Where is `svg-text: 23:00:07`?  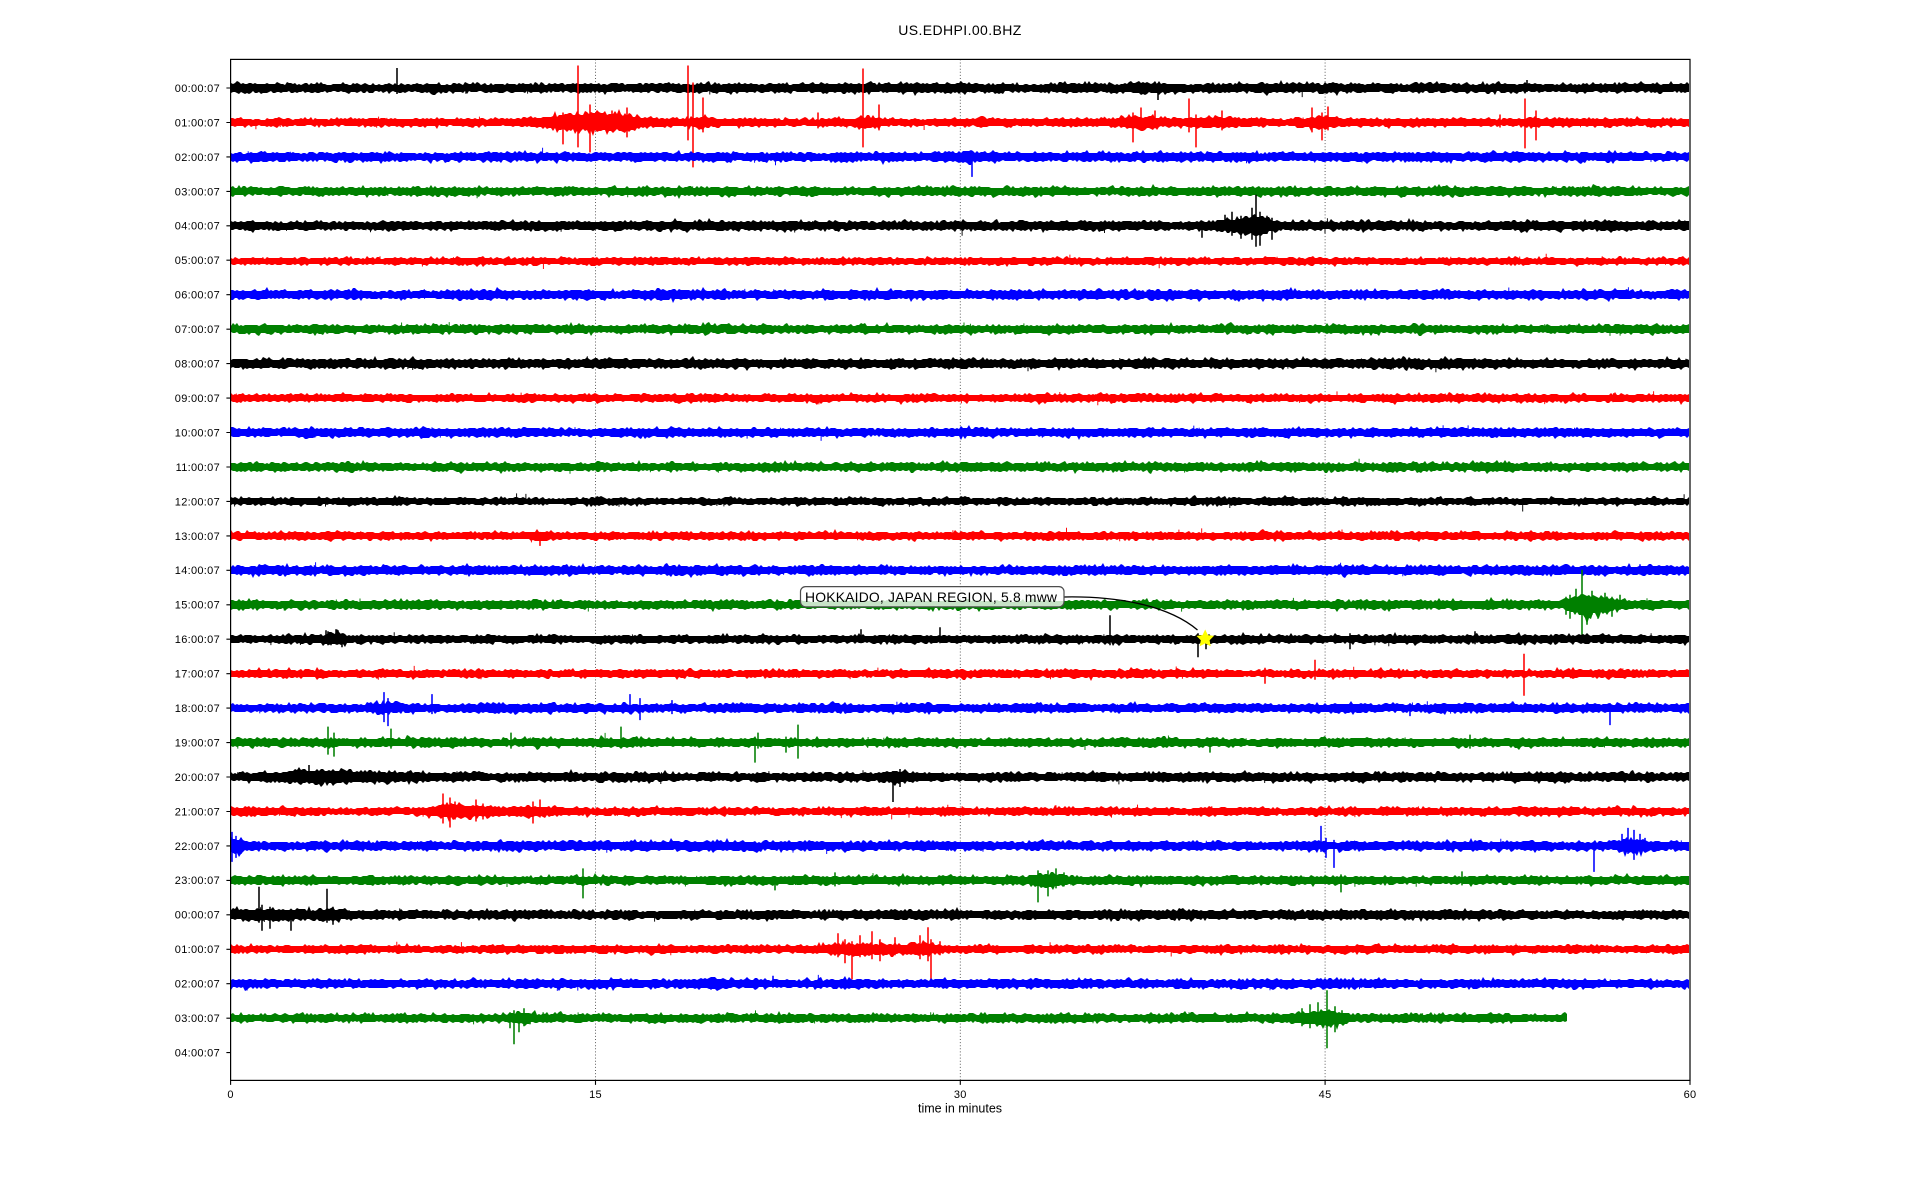 svg-text: 23:00:07 is located at coordinates (197, 881).